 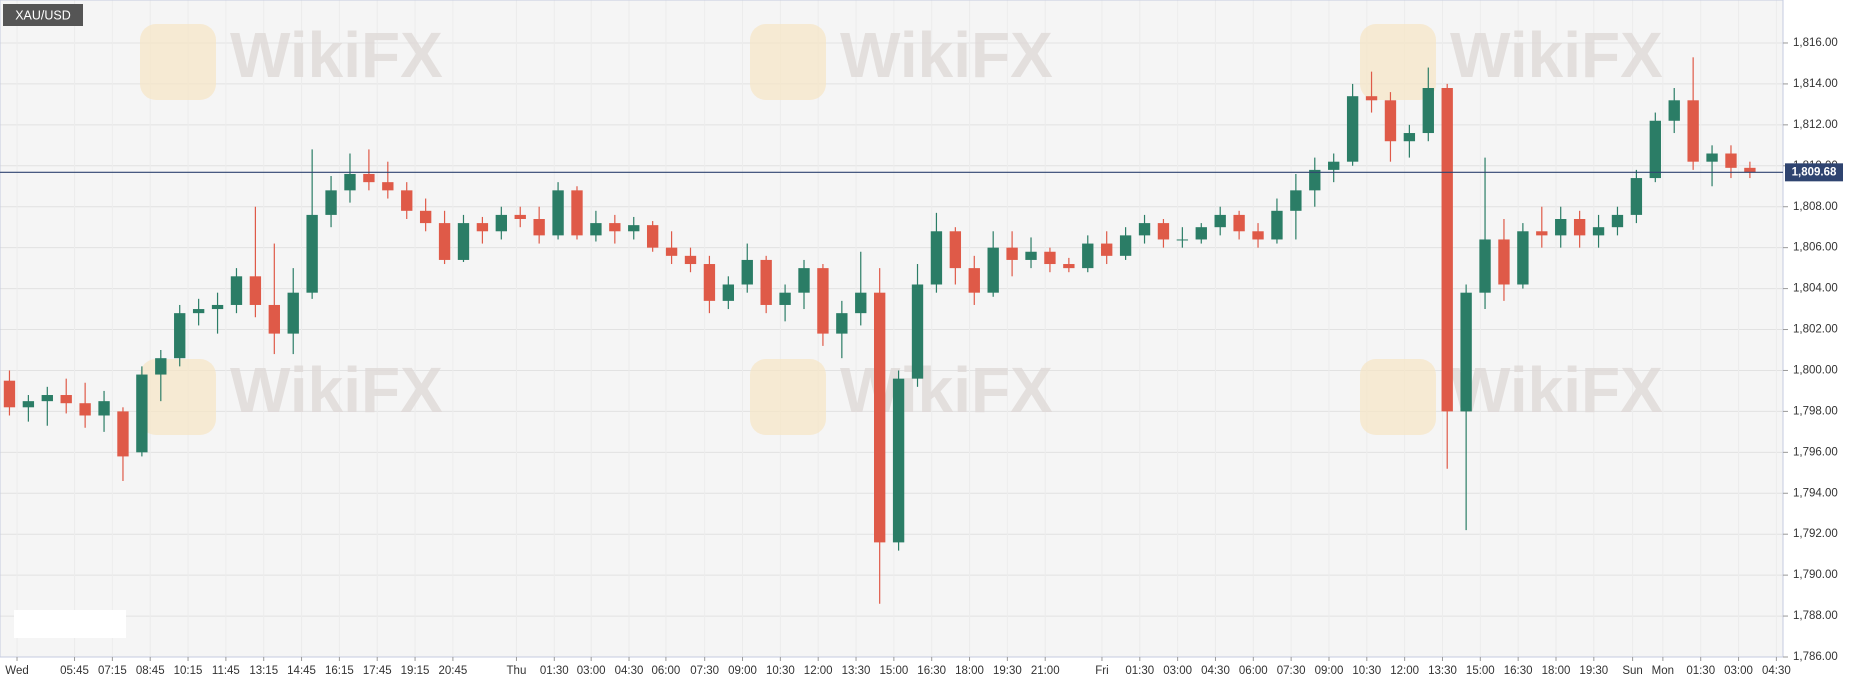 I want to click on x-tick-label: Thu, so click(x=517, y=671).